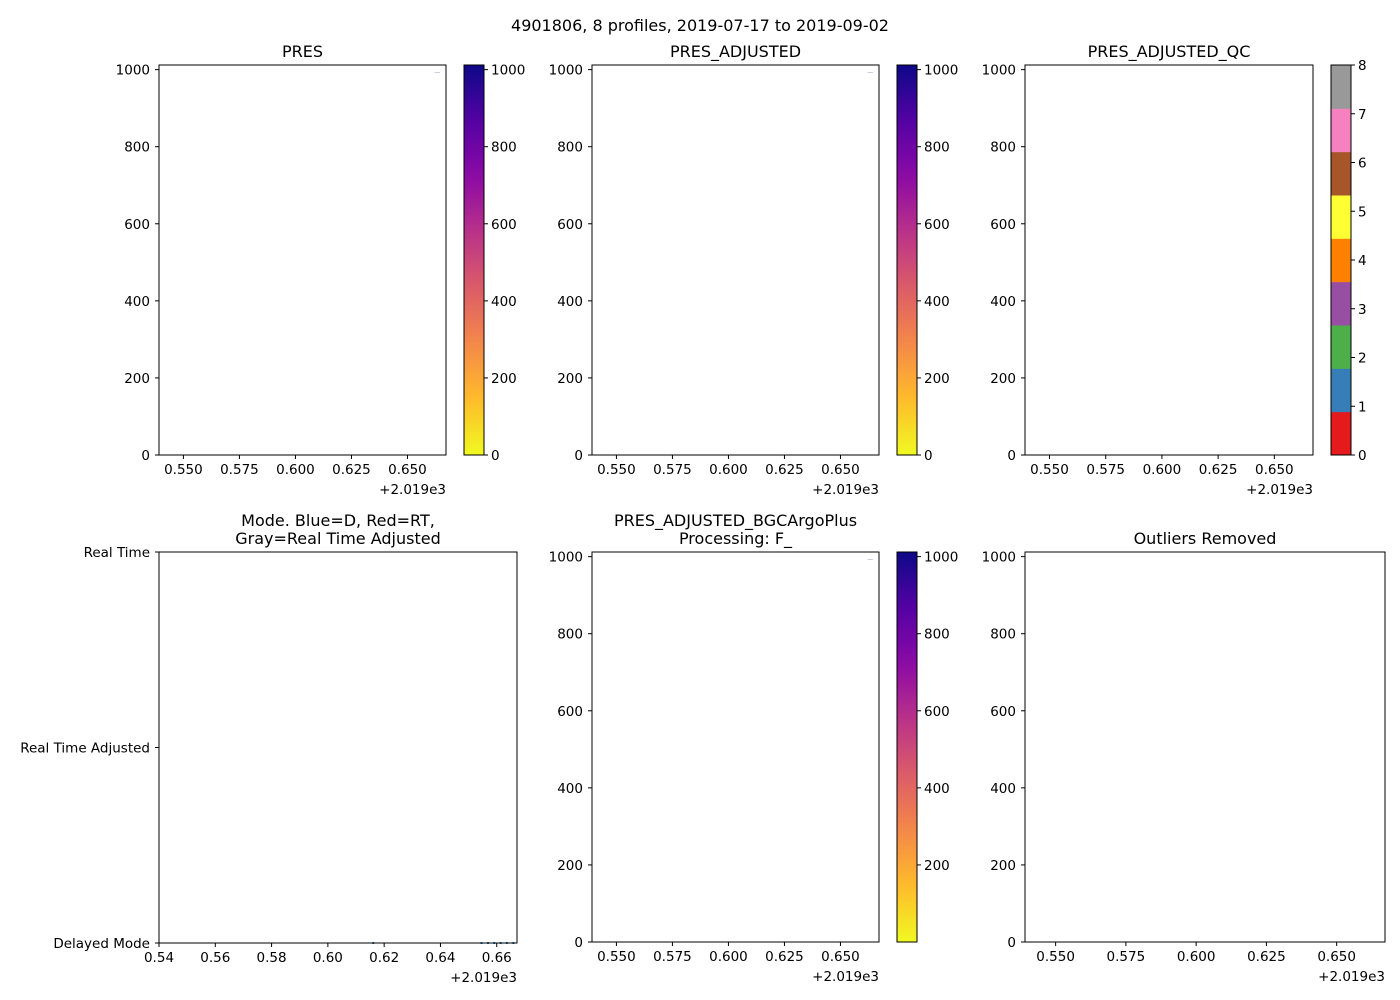 The height and width of the screenshot is (1000, 1400). Describe the element at coordinates (735, 530) in the screenshot. I see `panel-title: PRES_ADJUSTED_BGCArgoPlus Processing: F_` at that location.